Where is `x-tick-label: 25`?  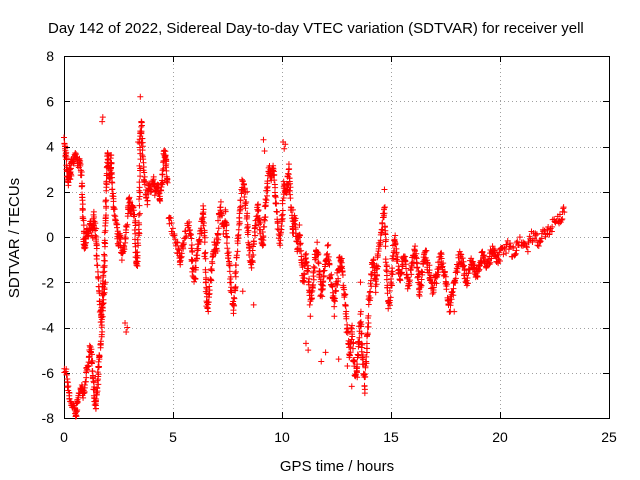
x-tick-label: 25 is located at coordinates (609, 437).